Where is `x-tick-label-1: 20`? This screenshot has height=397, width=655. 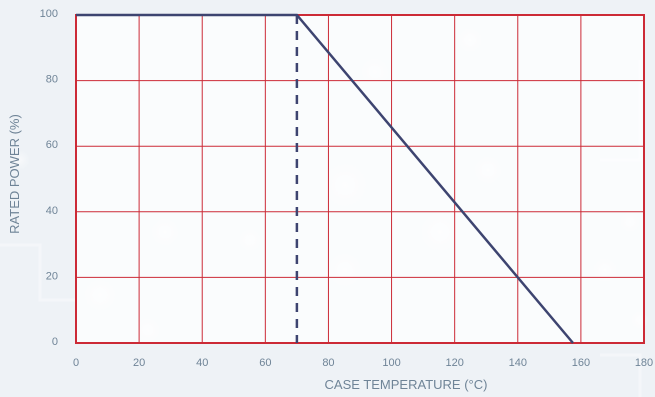
x-tick-label-1: 20 is located at coordinates (139, 363).